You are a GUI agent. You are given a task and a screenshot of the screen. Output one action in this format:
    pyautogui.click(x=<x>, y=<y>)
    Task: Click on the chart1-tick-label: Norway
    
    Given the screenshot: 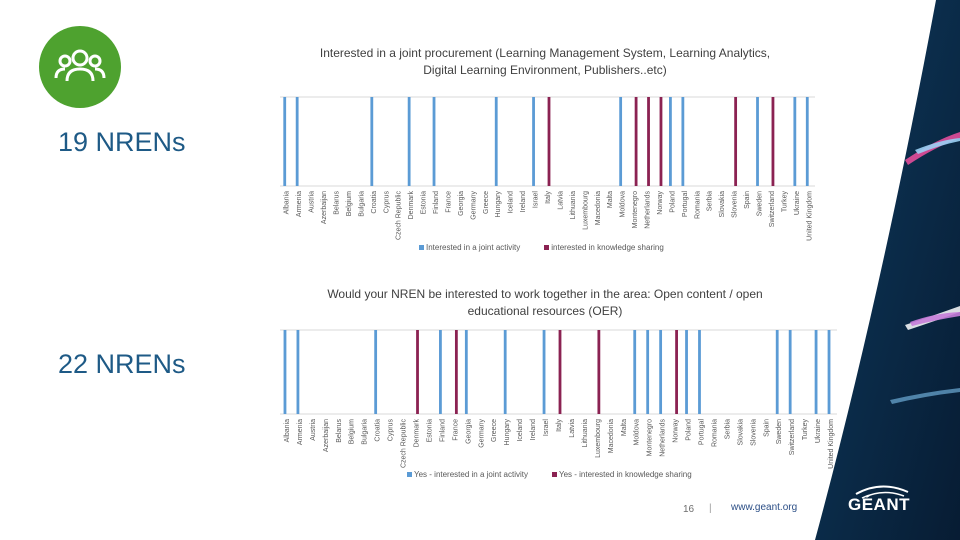 What is the action you would take?
    pyautogui.click(x=660, y=203)
    